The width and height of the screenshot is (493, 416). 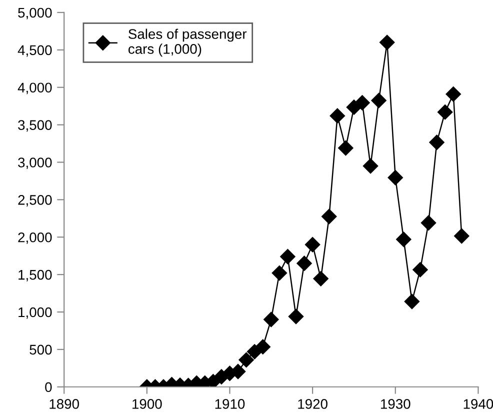 What do you see at coordinates (187, 42) in the screenshot?
I see `legend-label: Sales of passenger cars (1,000)` at bounding box center [187, 42].